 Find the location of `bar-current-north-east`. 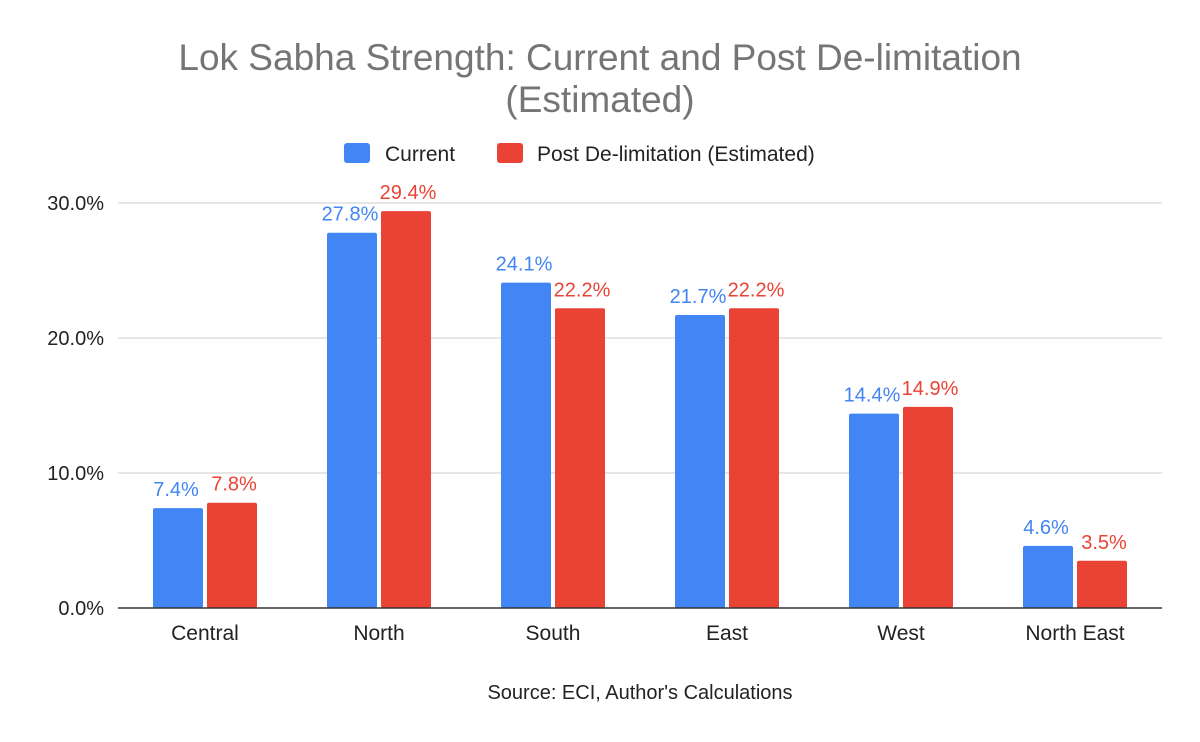

bar-current-north-east is located at coordinates (1048, 576).